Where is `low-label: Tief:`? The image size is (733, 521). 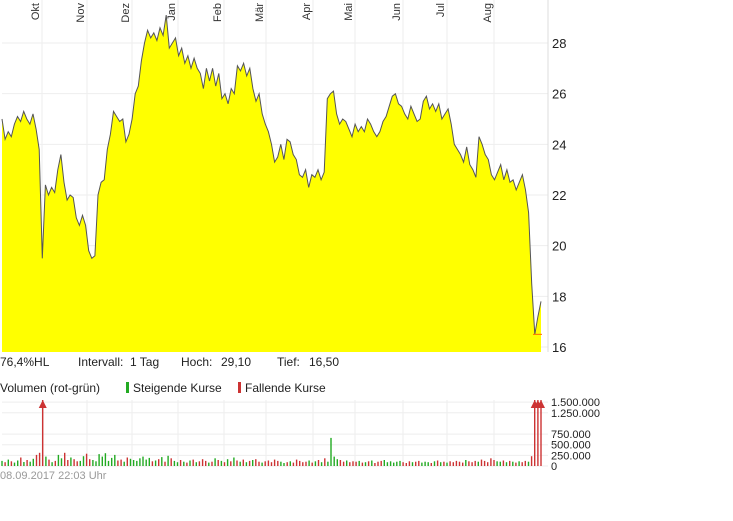 low-label: Tief: is located at coordinates (288, 362).